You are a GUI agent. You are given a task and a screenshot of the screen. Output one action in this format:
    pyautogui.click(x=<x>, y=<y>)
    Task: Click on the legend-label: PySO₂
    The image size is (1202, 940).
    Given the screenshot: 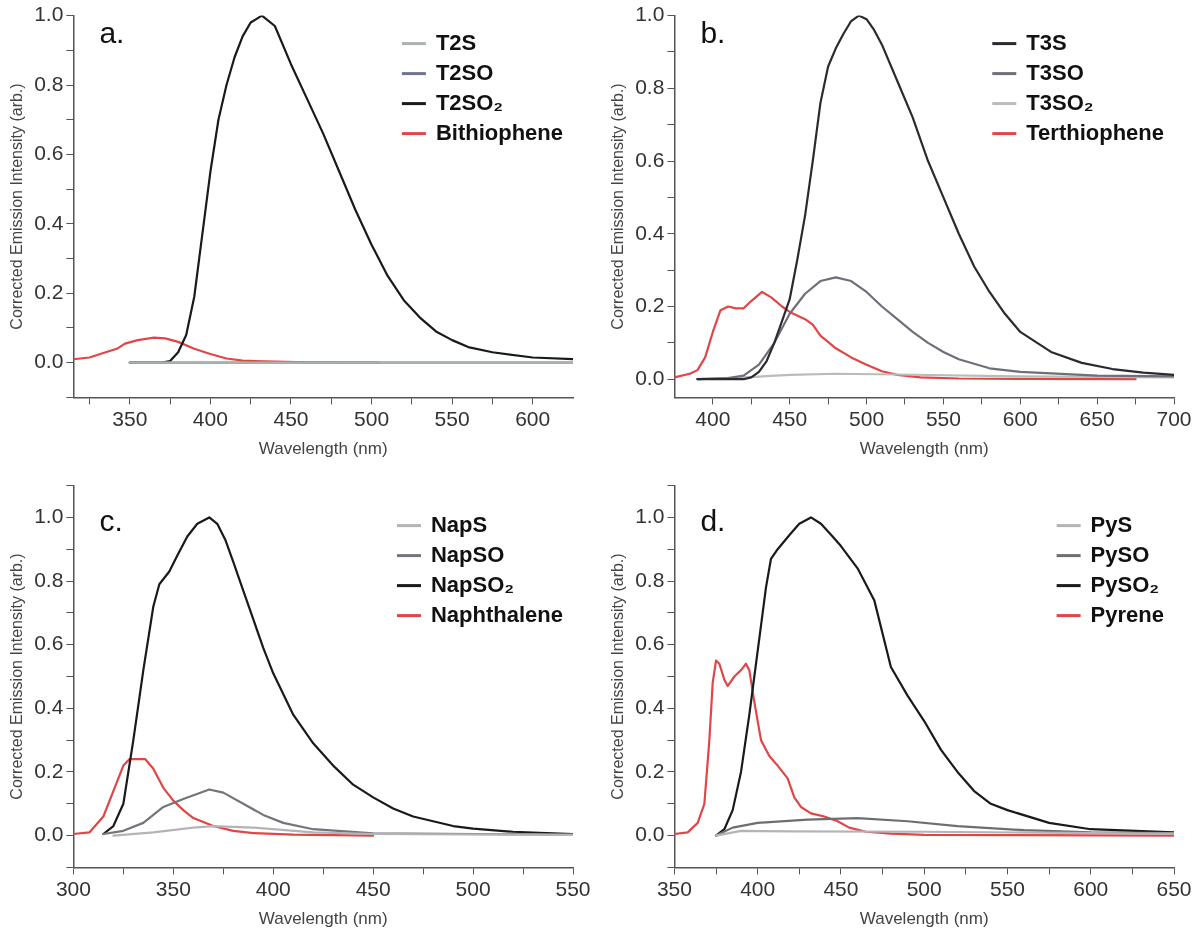 What is the action you would take?
    pyautogui.click(x=1125, y=584)
    